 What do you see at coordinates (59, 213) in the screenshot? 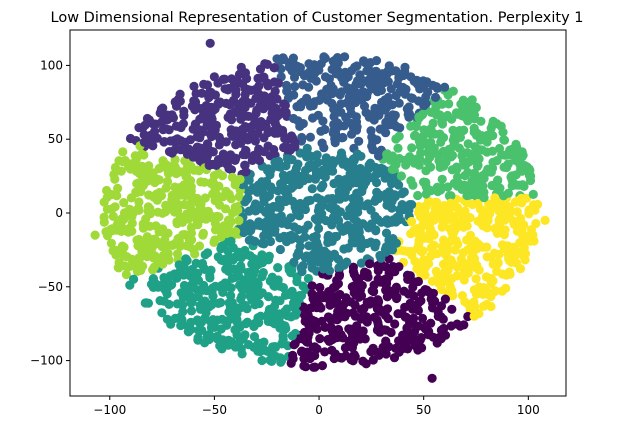
I see `y-tick-label: 0` at bounding box center [59, 213].